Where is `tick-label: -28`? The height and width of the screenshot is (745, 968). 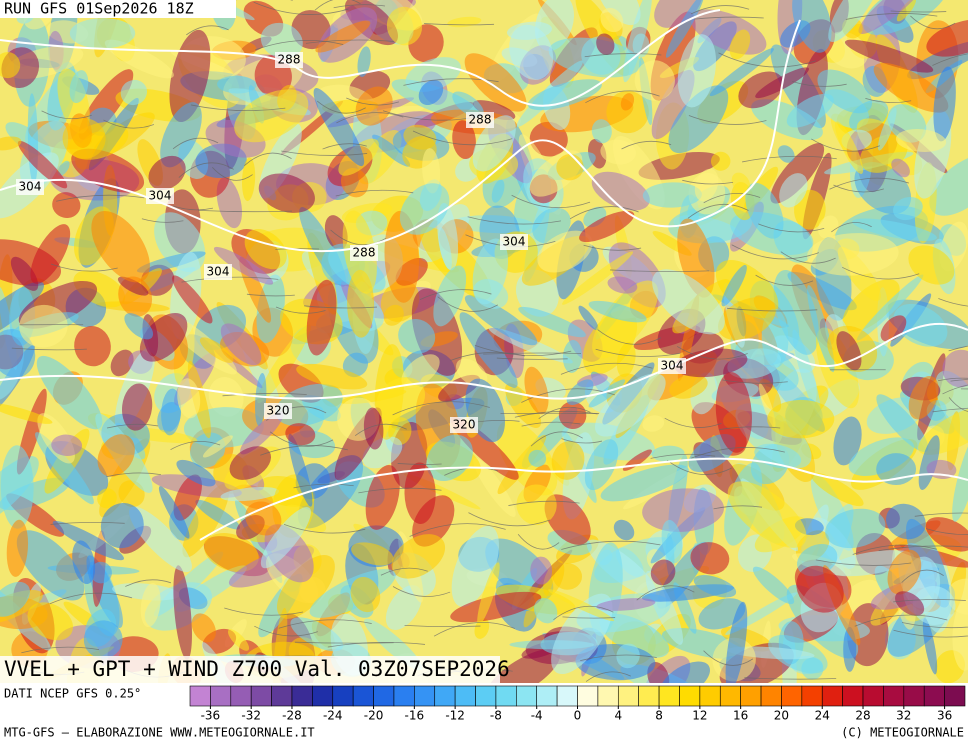
tick-label: -28 is located at coordinates (292, 716).